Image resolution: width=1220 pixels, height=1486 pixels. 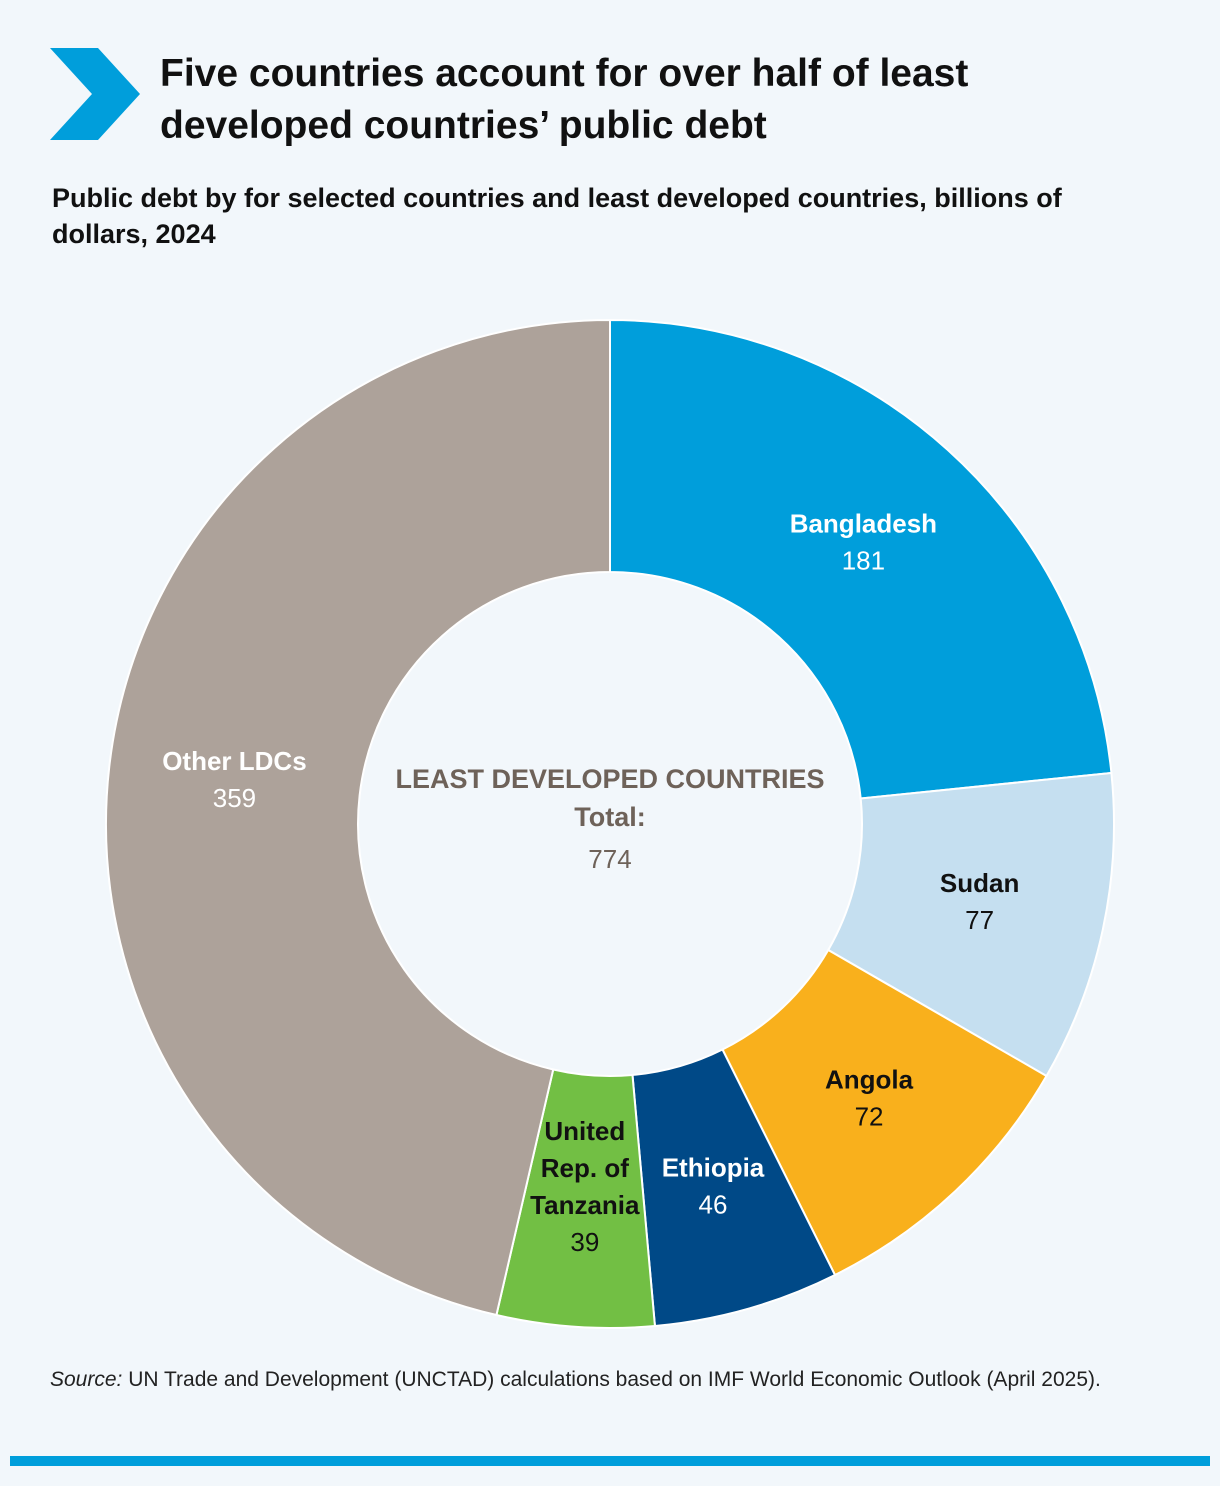 What do you see at coordinates (584, 1242) in the screenshot?
I see `slice-value: 39` at bounding box center [584, 1242].